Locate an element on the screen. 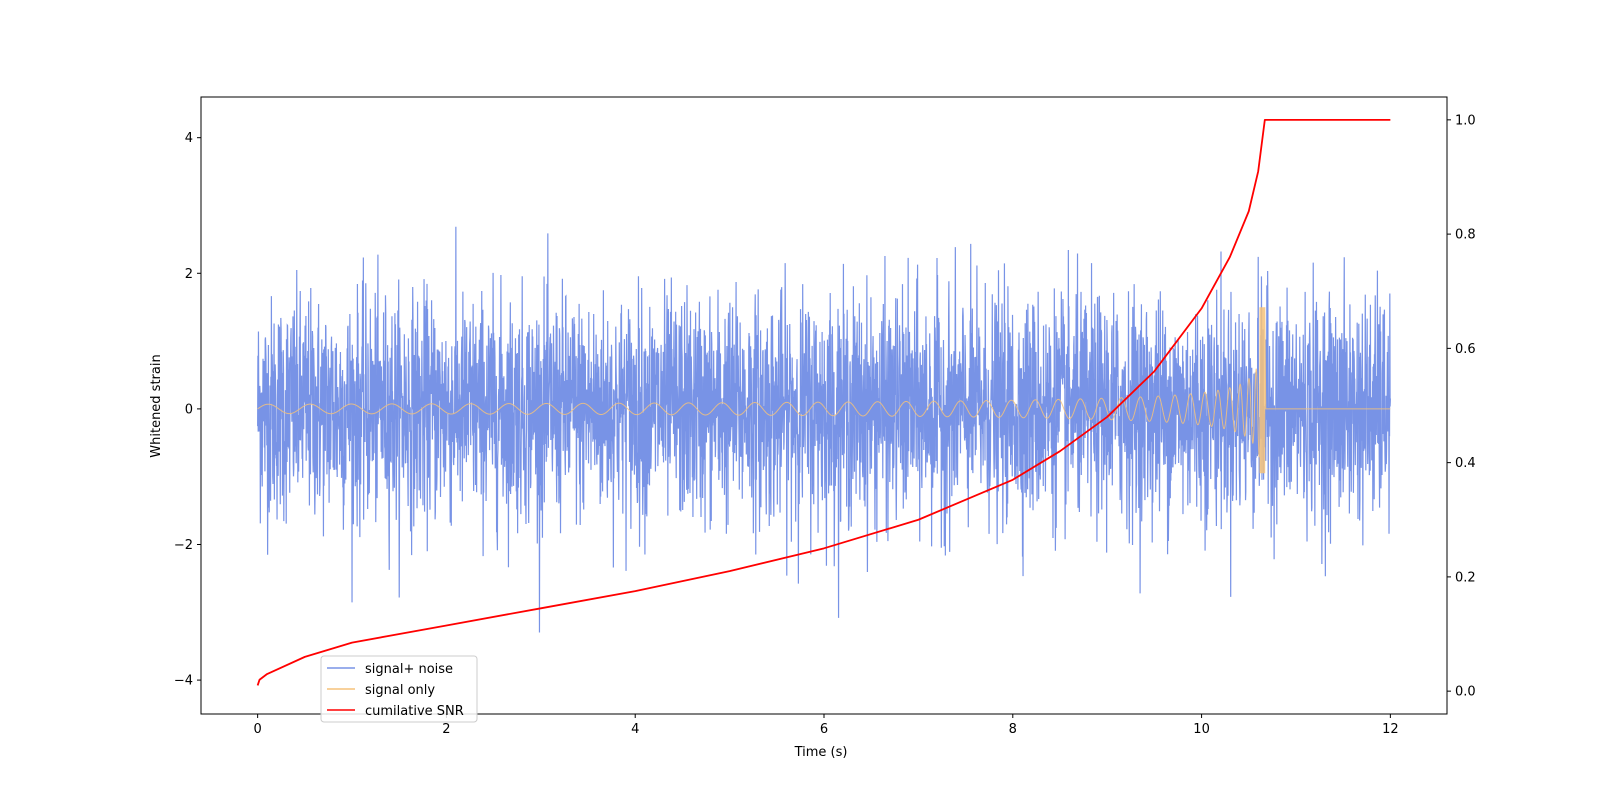  x-tick-label: 2 is located at coordinates (446, 729).